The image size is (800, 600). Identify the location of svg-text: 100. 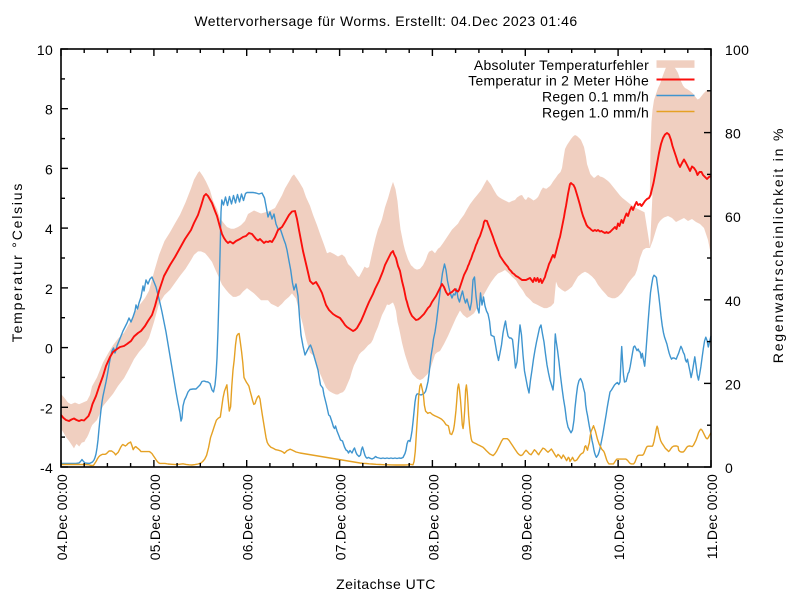
(737, 50).